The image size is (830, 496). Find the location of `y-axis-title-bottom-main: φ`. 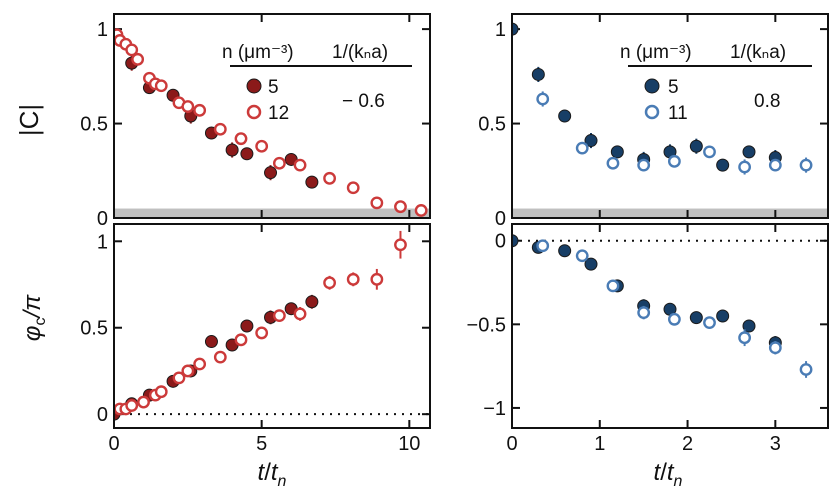

y-axis-title-bottom-main: φ is located at coordinates (32, 334).